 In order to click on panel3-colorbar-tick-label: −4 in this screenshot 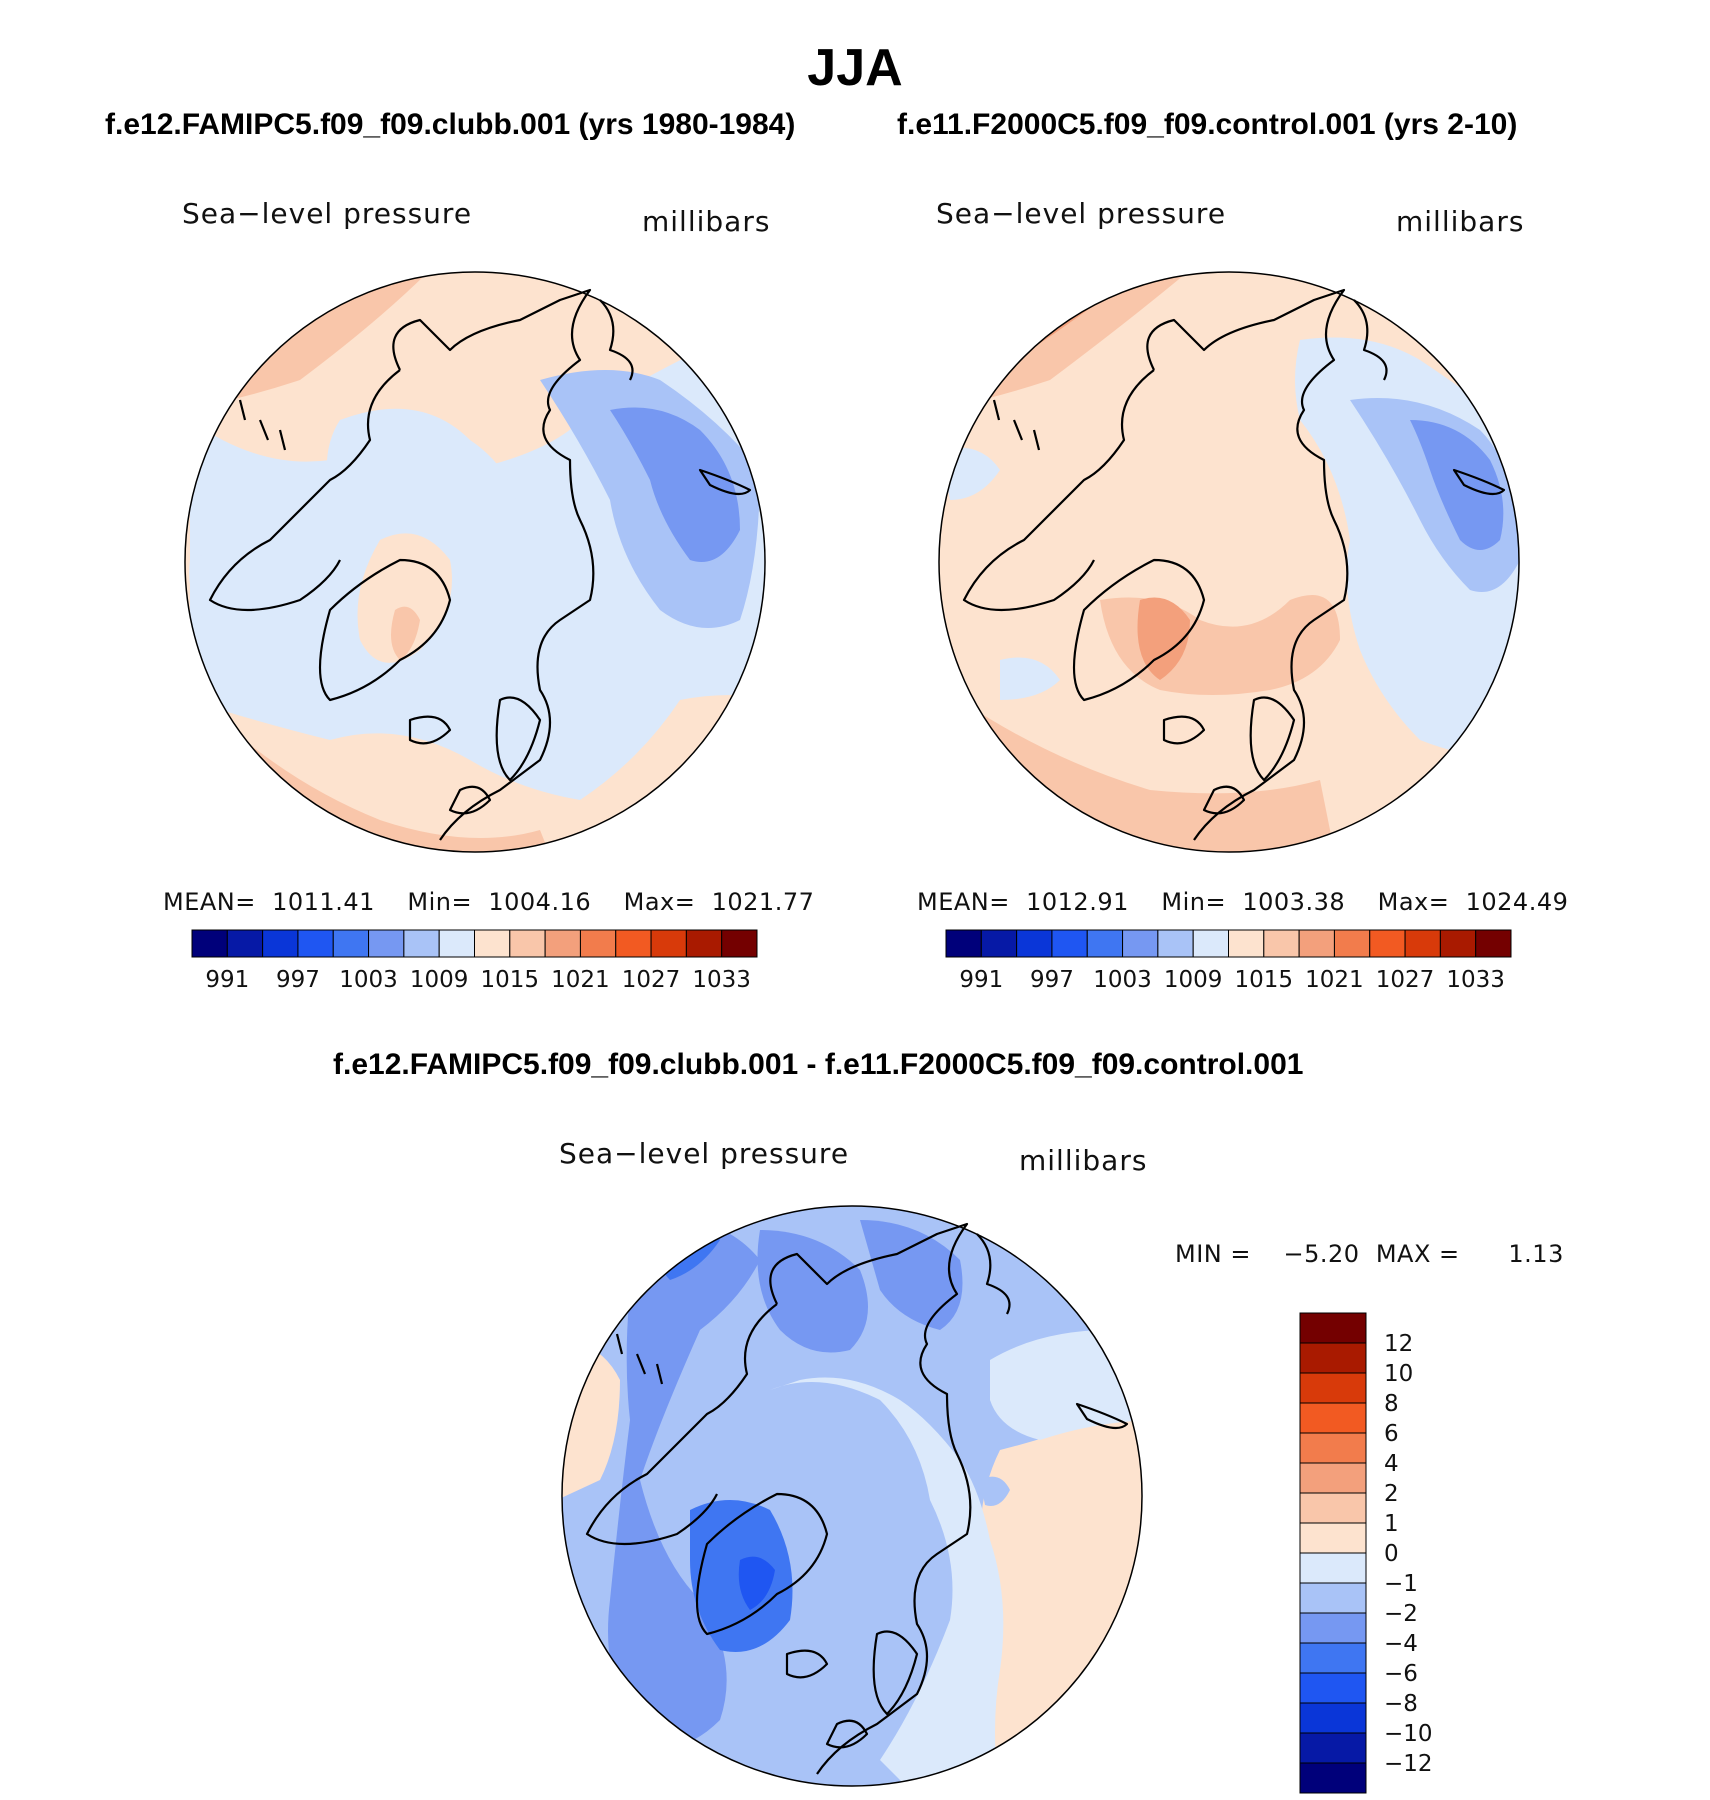, I will do `click(1401, 1644)`.